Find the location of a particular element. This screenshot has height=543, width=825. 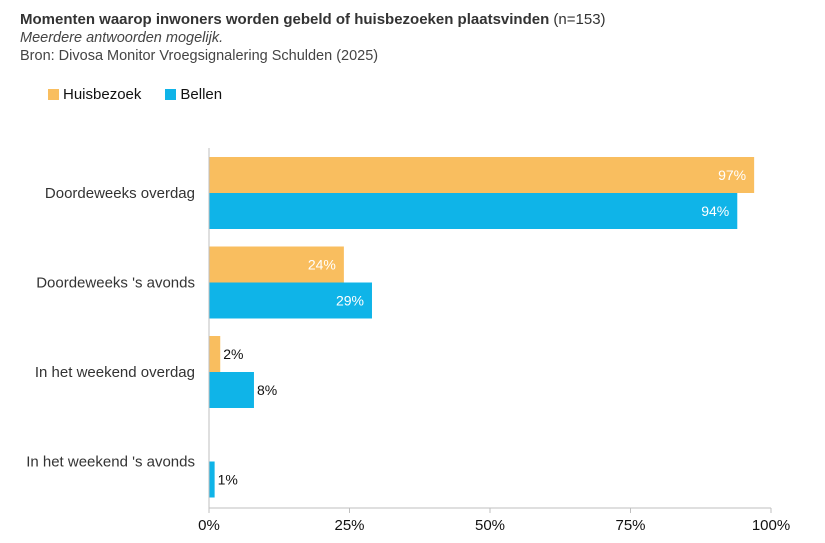

legend-item-huisbezoek: Huisbezoek is located at coordinates (94, 94).